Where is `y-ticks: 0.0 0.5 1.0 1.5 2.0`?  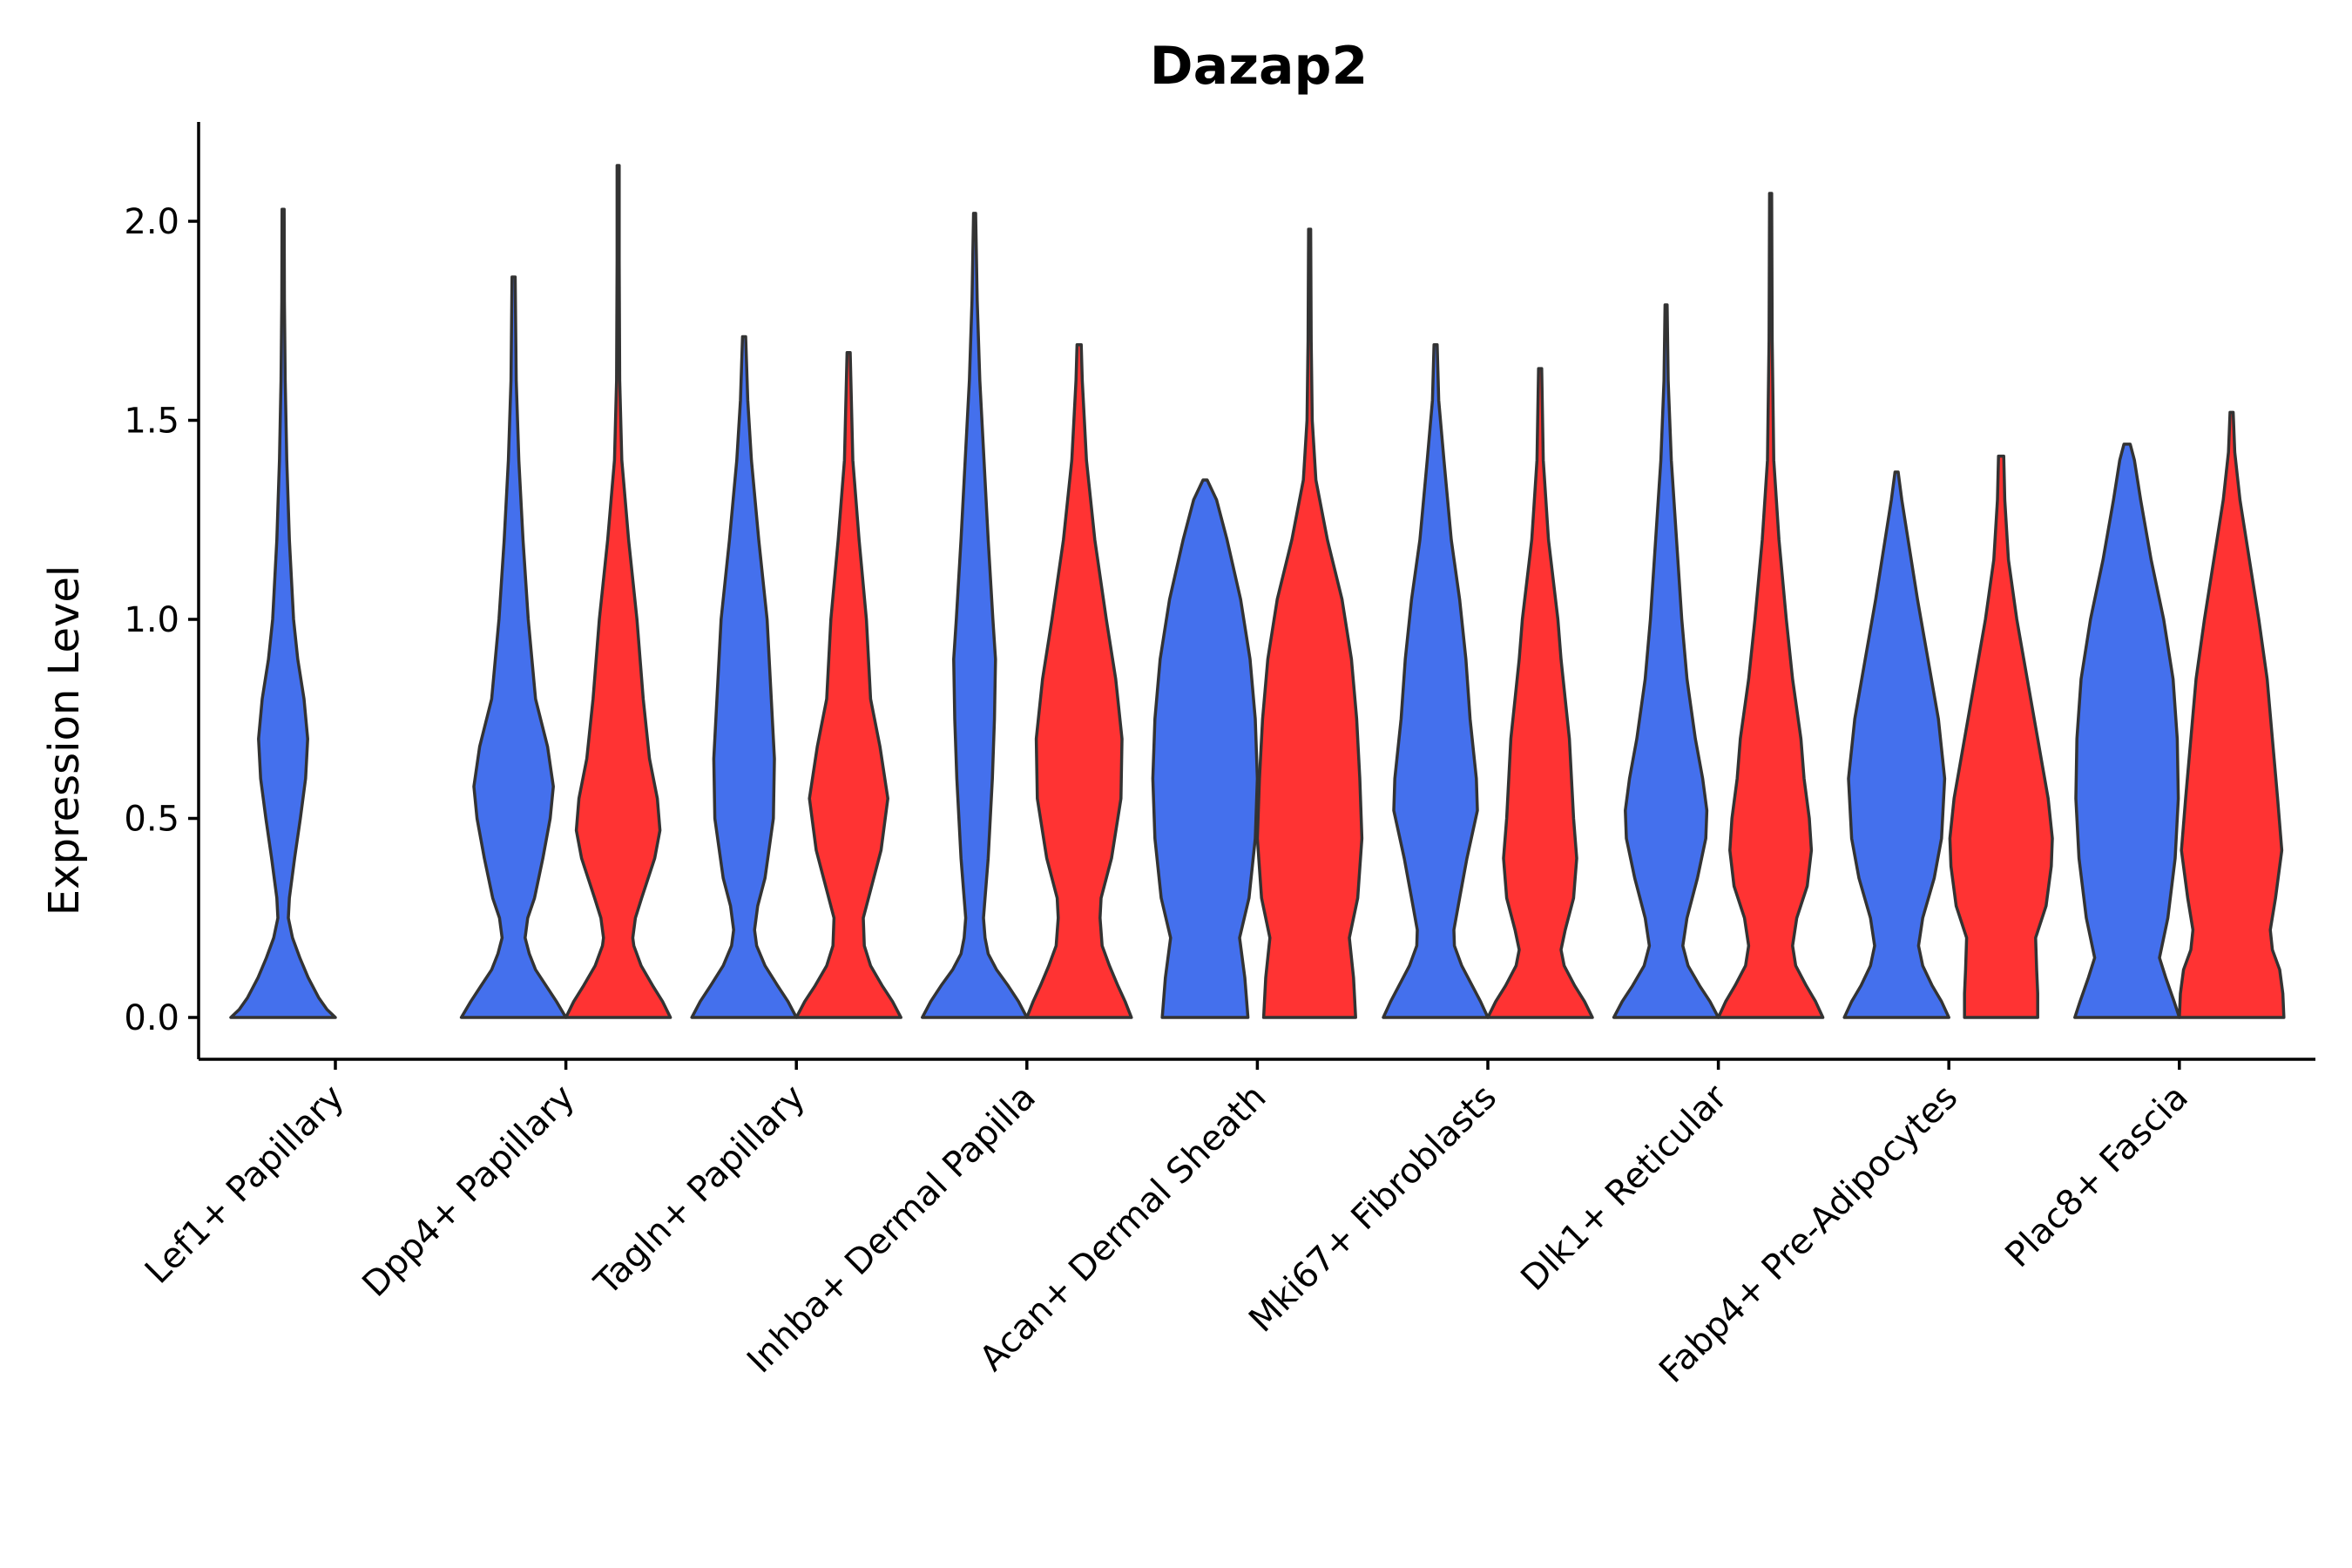
y-ticks: 0.0 0.5 1.0 1.5 2.0 is located at coordinates (161, 620).